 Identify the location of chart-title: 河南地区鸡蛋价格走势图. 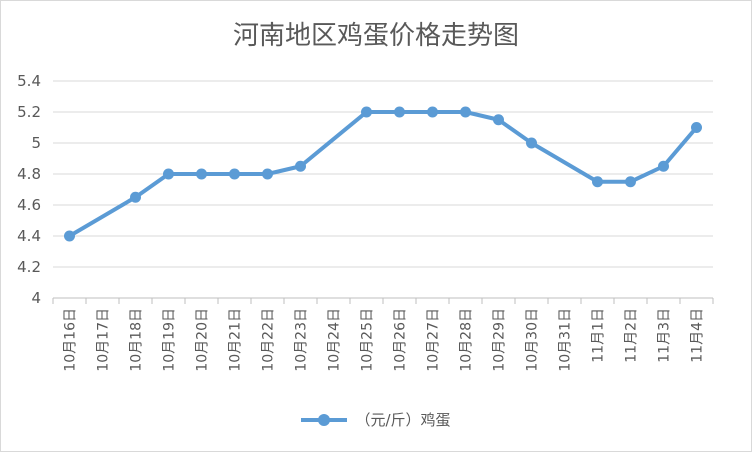
(375, 36).